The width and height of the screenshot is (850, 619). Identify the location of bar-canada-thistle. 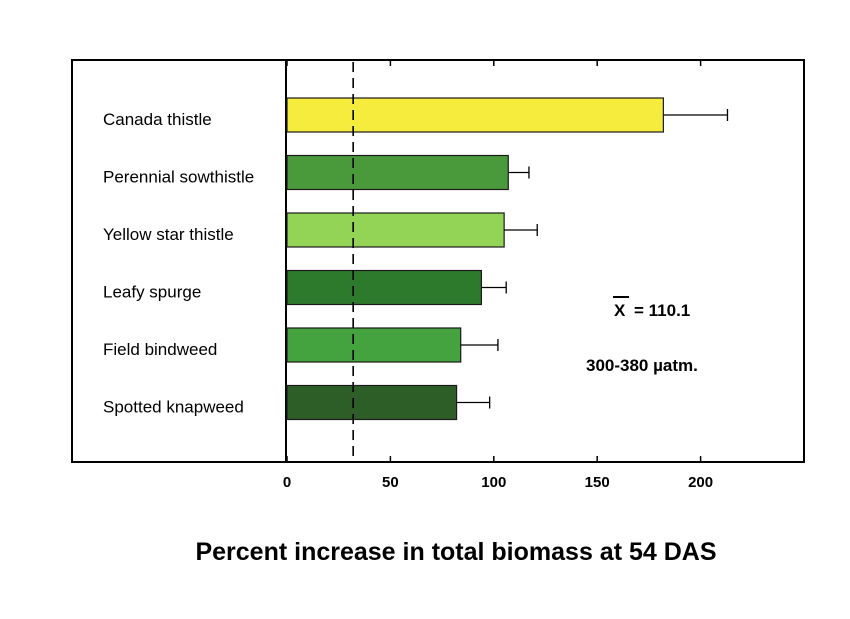
(475, 115).